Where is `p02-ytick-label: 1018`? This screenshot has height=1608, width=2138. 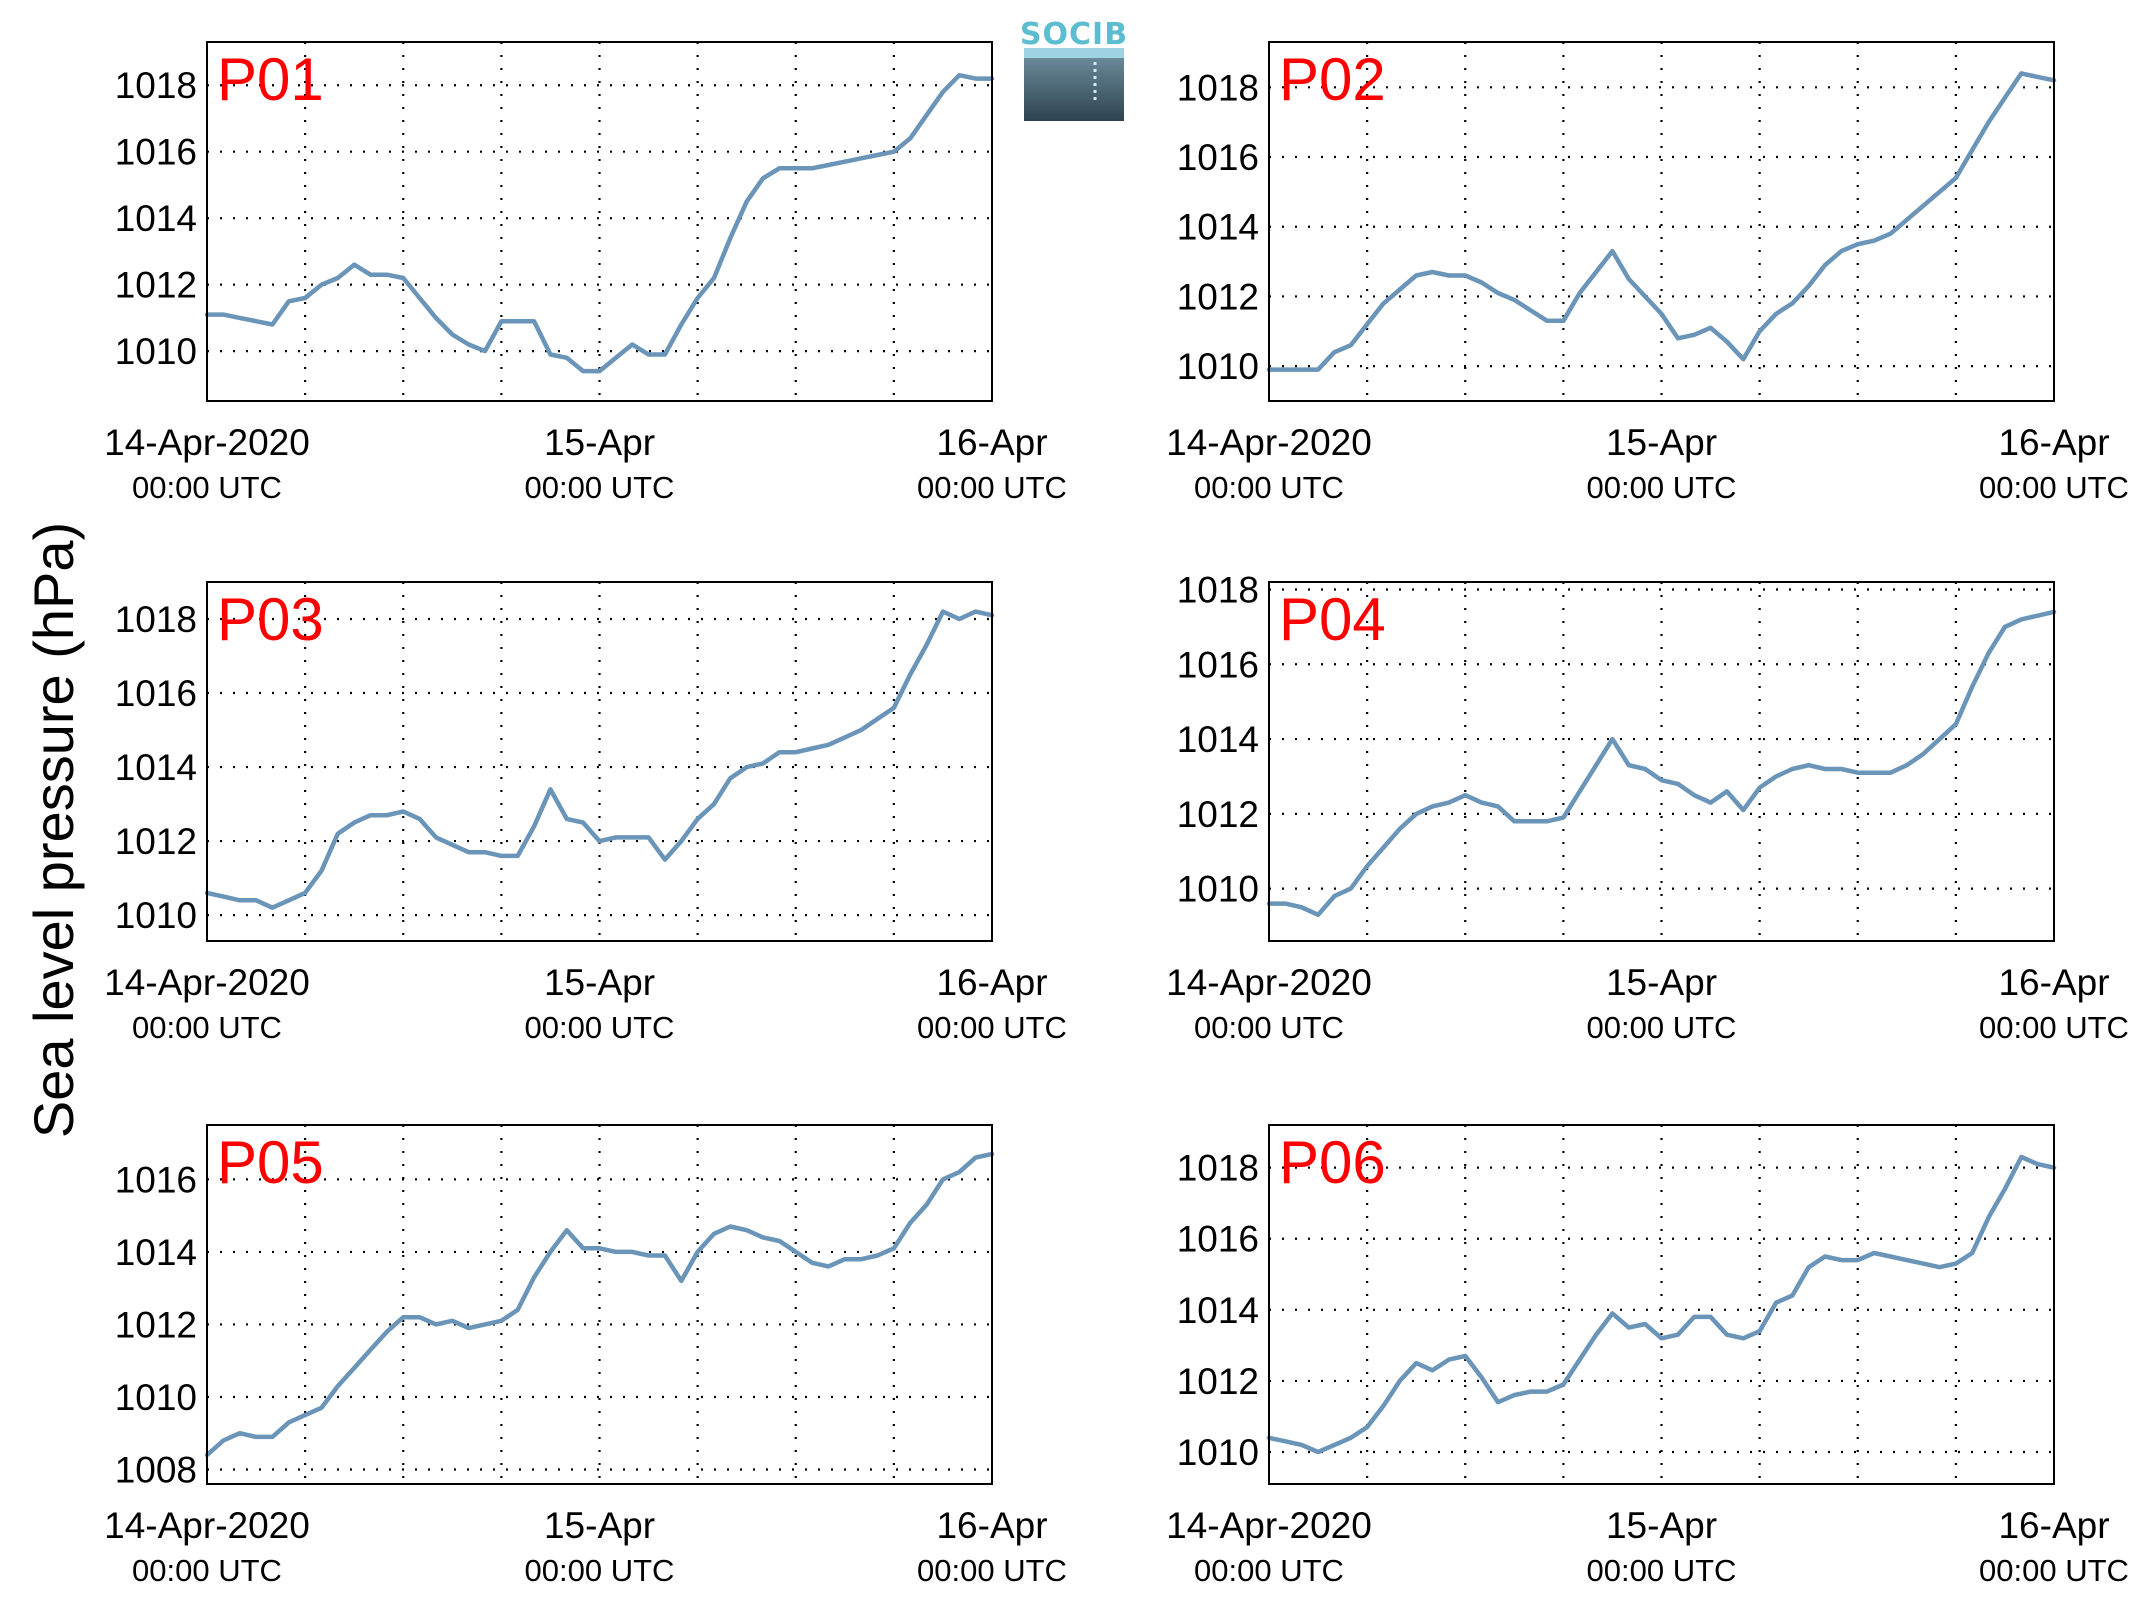 p02-ytick-label: 1018 is located at coordinates (1218, 87).